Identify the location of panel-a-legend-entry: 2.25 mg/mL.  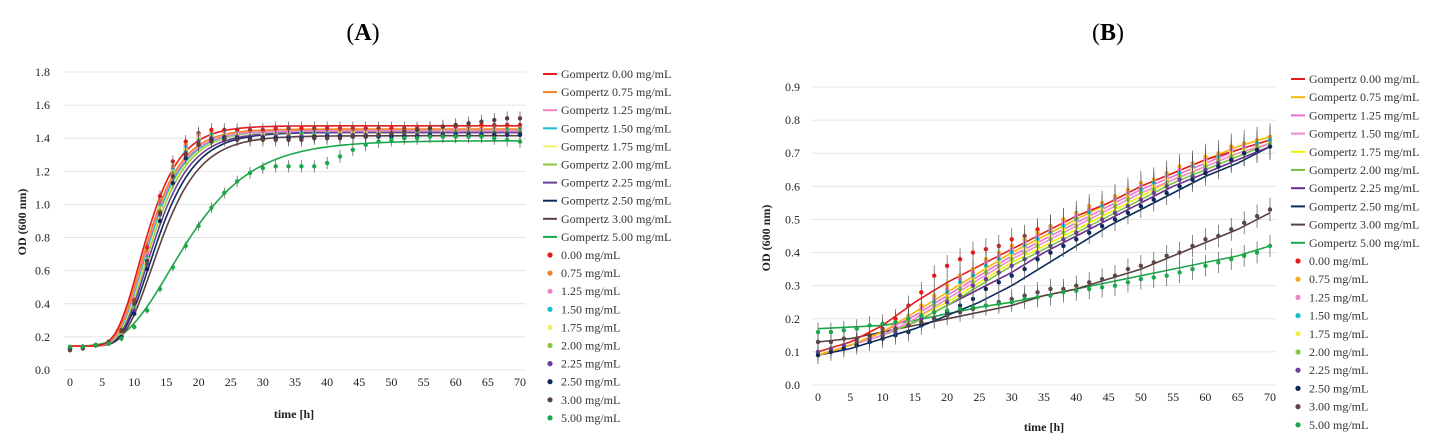
(590, 364).